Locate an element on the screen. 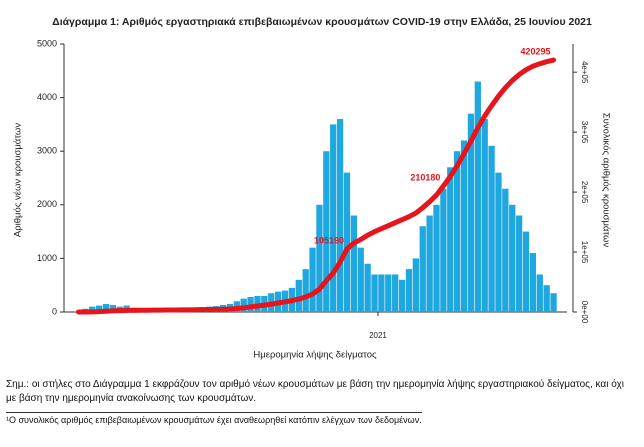  value-label: 105190 is located at coordinates (329, 240).